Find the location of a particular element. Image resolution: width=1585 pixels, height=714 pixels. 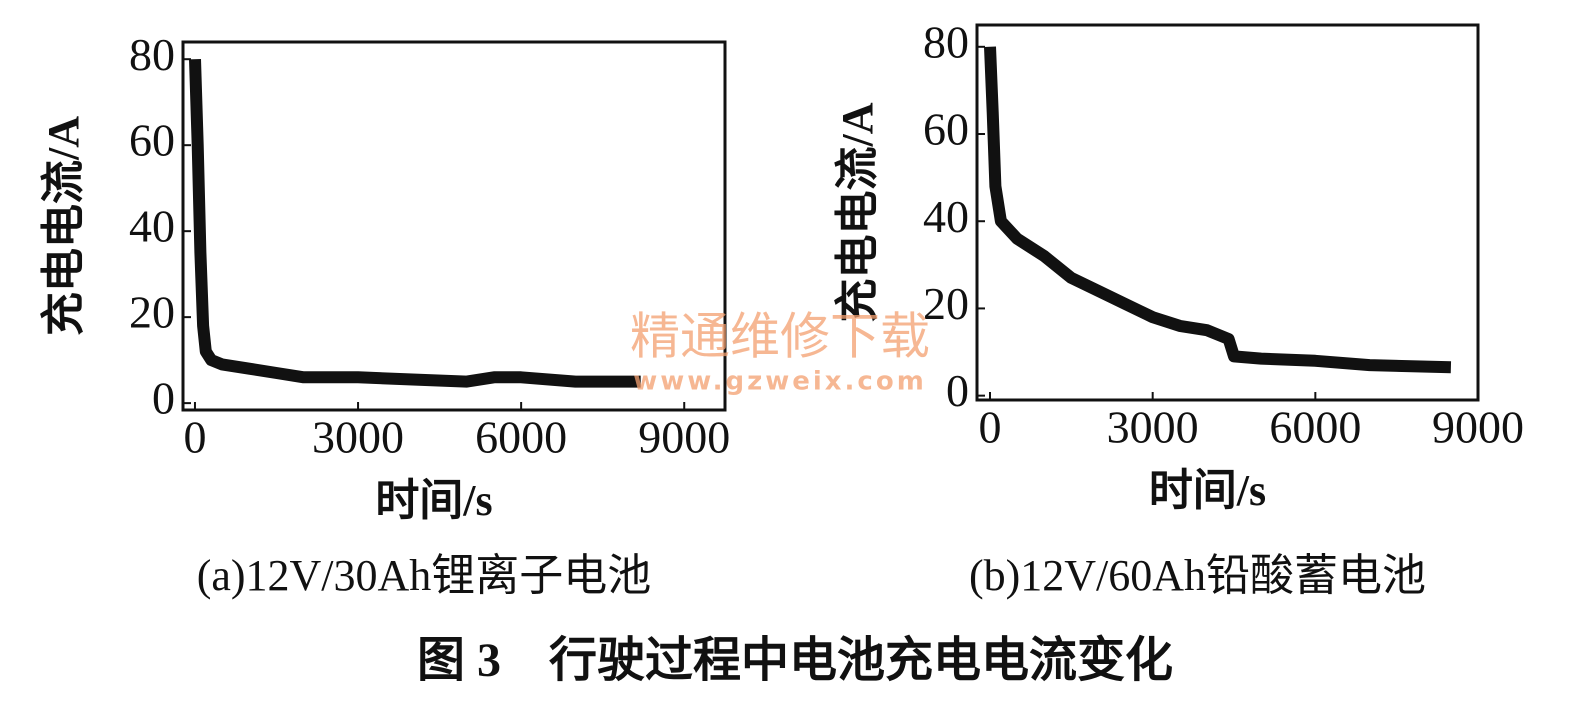

chart-subtitle: (a)12V/30Ah锂离子电池 is located at coordinates (424, 575).